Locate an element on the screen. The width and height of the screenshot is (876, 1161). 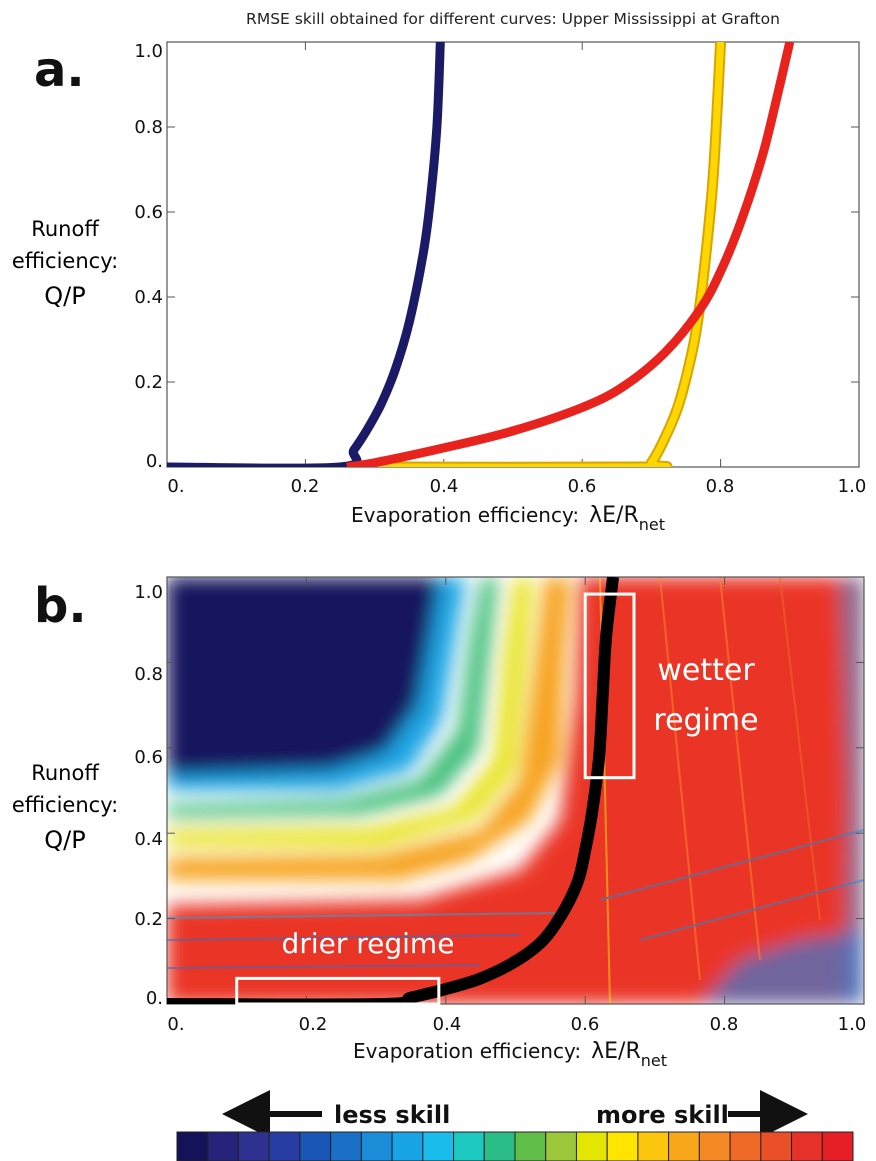
panel-a-ylabel: Runoff efficiency: Q/P is located at coordinates (65, 263).